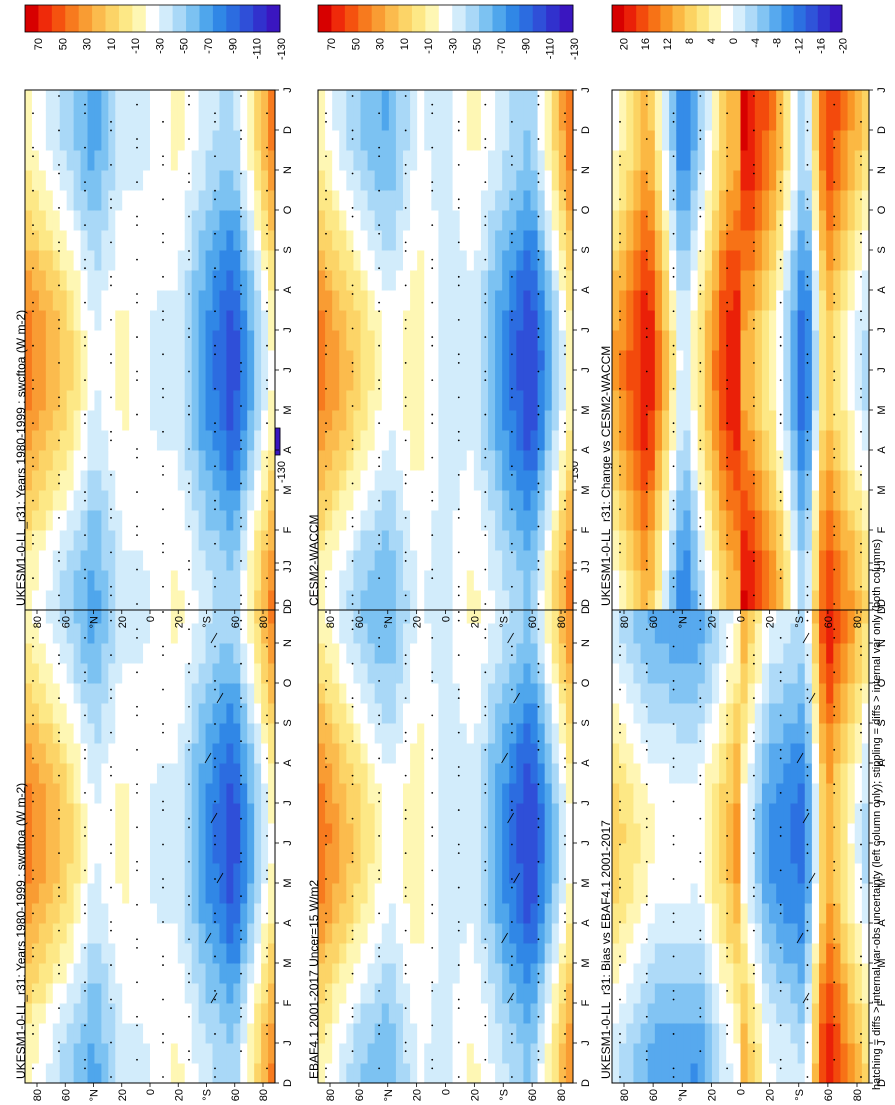 The image size is (895, 1105). Describe the element at coordinates (288, 1002) in the screenshot. I see `month-tick-label: F` at that location.